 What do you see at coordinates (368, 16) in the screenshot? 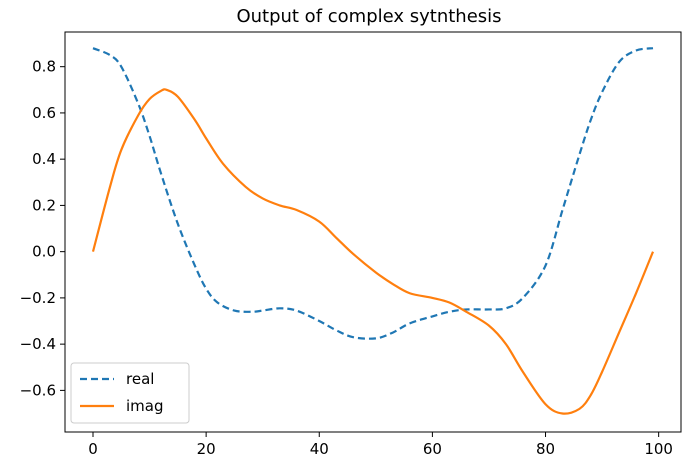
I see `chart-title: Output of complex sytnthesis` at bounding box center [368, 16].